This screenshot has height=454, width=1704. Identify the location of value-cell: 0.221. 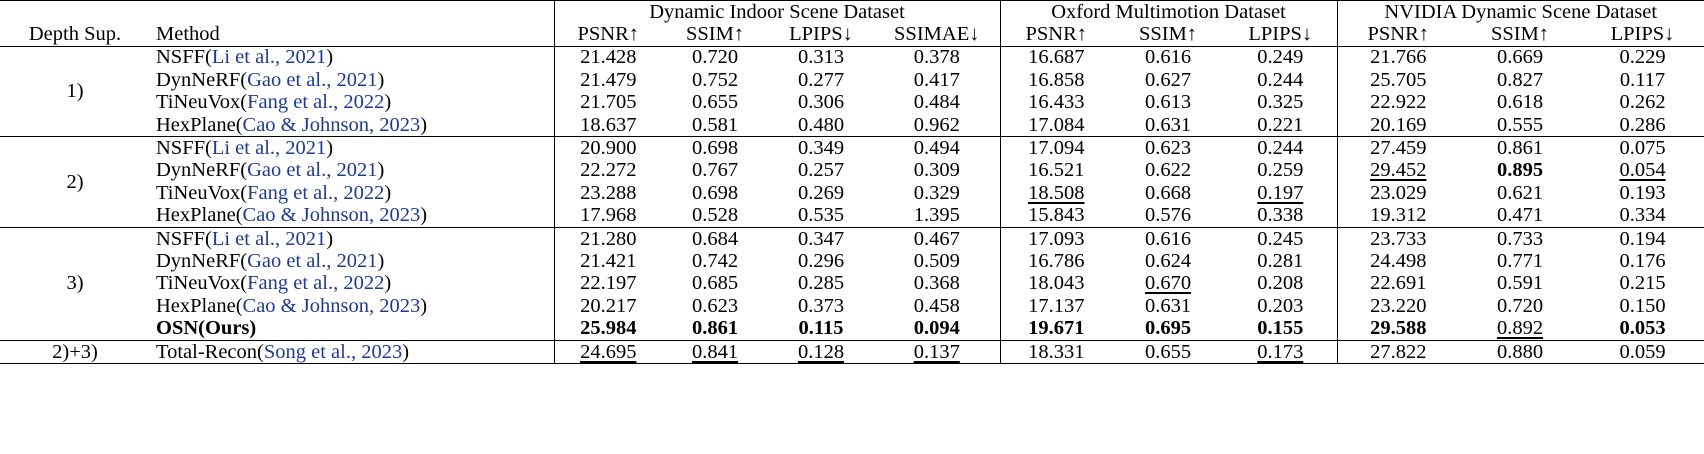
(1281, 125).